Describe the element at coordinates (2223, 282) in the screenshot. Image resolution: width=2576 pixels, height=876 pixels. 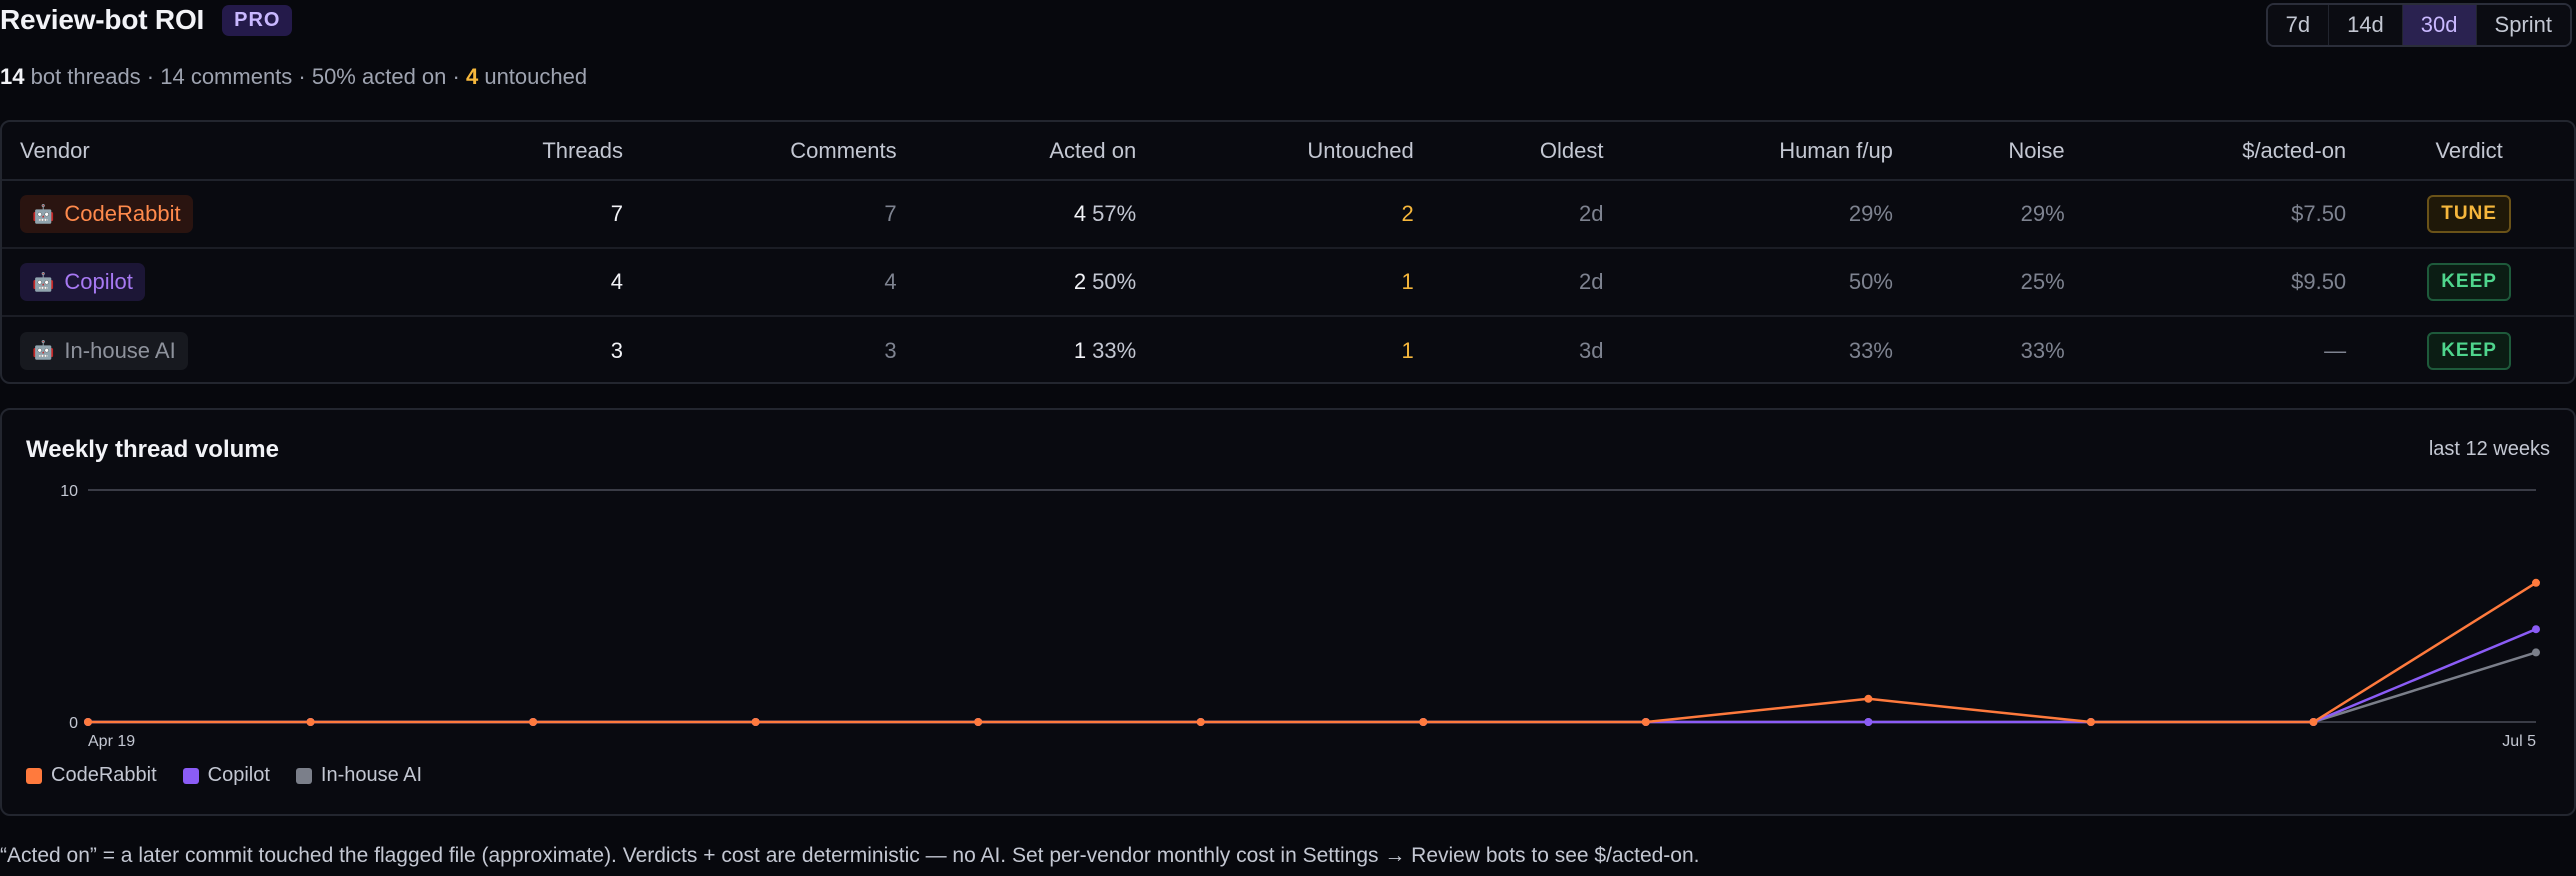
I see `cost-cell: $9.50` at that location.